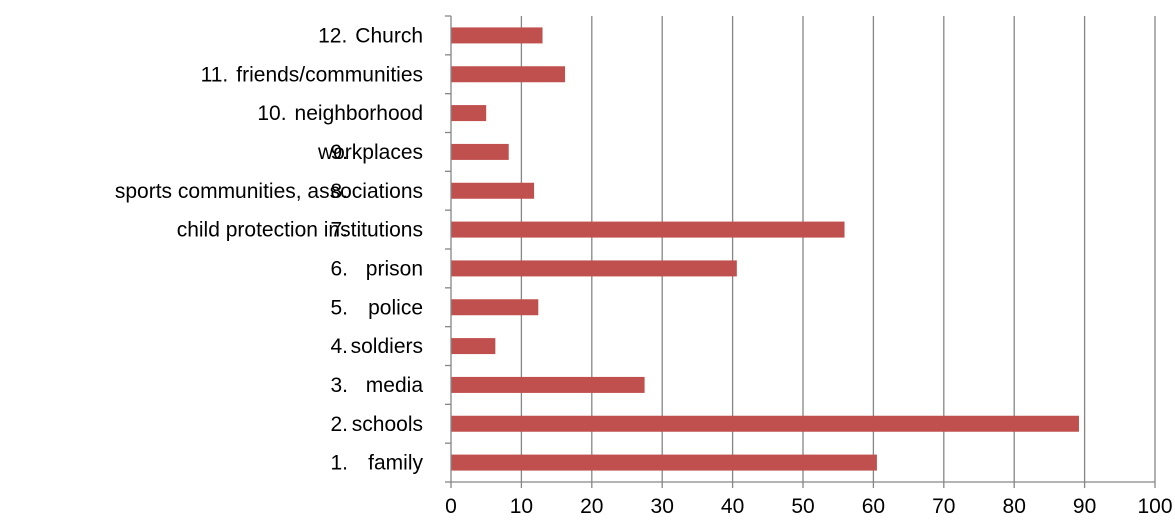 The image size is (1175, 526). I want to click on category-number-2: 2., so click(339, 424).